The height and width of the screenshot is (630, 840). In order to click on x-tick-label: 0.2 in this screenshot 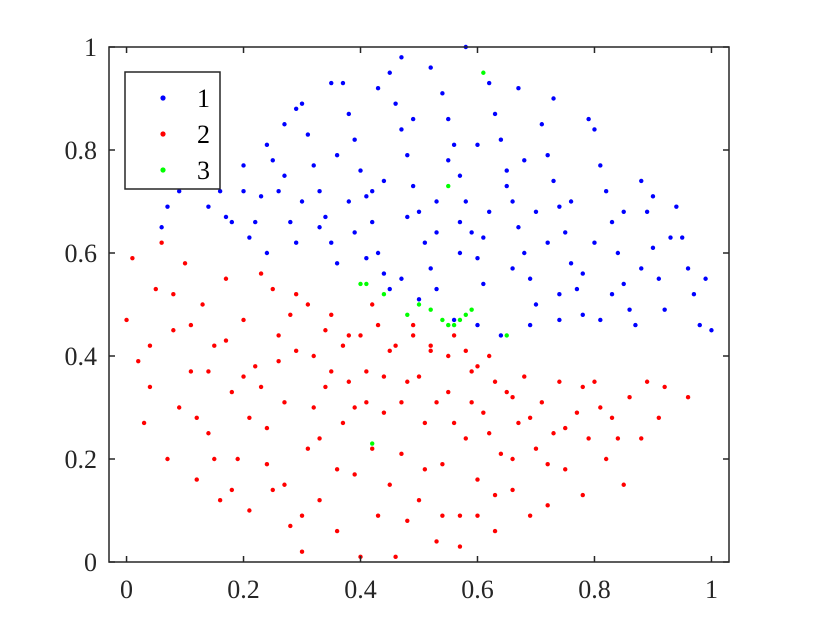, I will do `click(243, 589)`.